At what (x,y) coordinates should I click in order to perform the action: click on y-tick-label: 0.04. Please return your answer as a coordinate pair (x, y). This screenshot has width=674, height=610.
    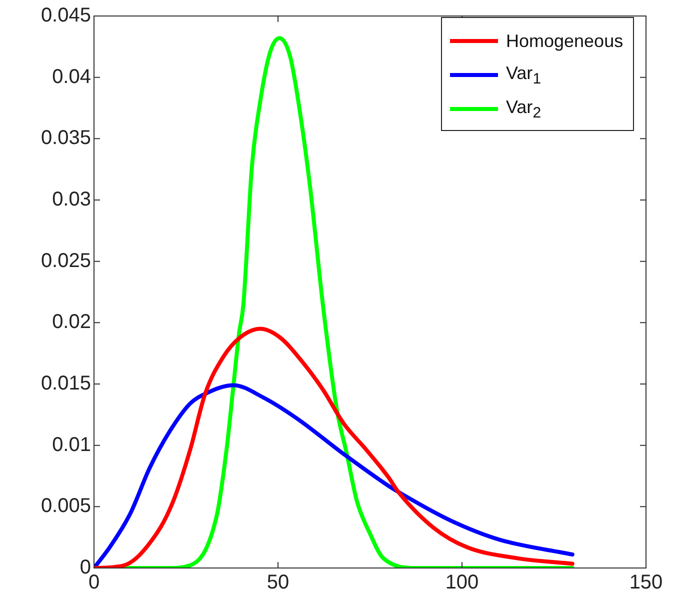
    Looking at the image, I should click on (71, 77).